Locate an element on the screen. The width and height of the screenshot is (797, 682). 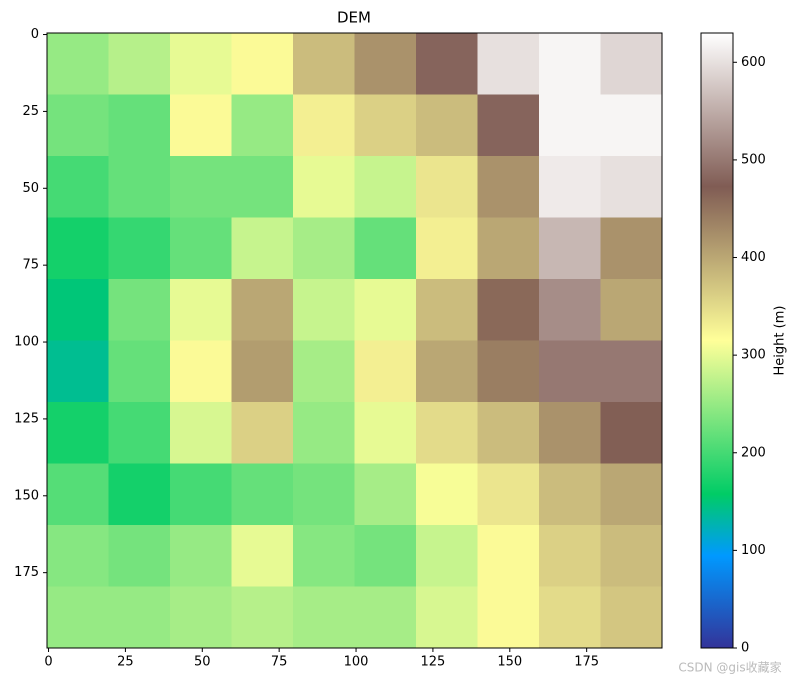
colorbar-tick-label: 300 is located at coordinates (753, 355).